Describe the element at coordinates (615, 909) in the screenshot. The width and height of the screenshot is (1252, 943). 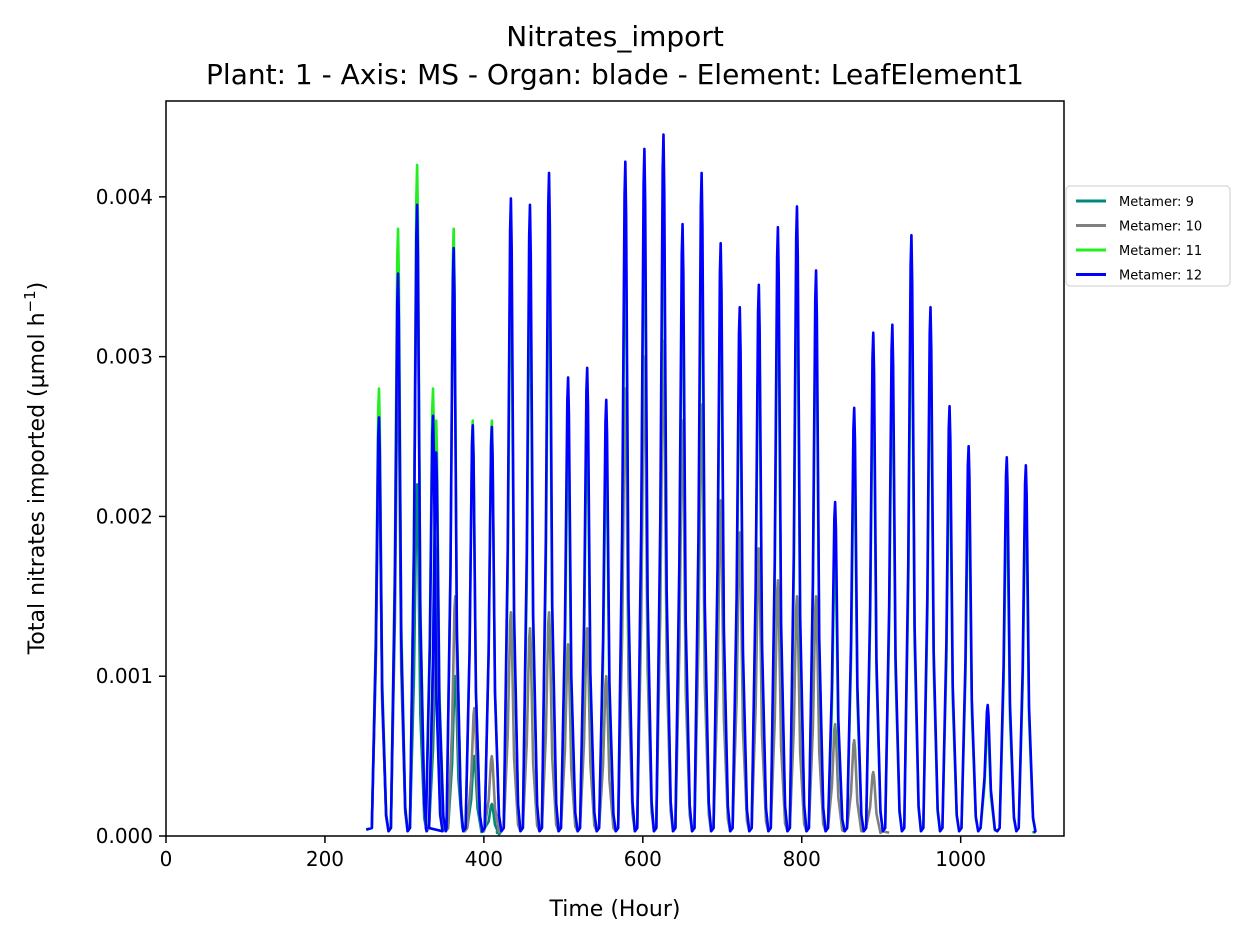
I see `x-axis-label: Time (Hour)` at that location.